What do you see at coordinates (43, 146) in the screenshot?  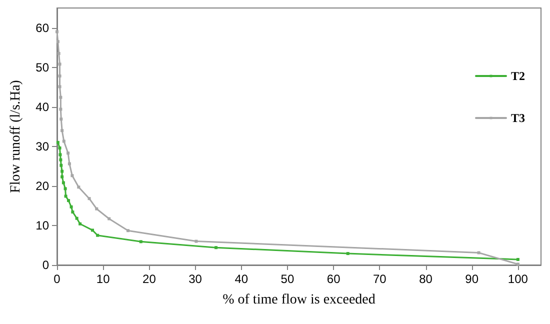 I see `y-tick-label: 30` at bounding box center [43, 146].